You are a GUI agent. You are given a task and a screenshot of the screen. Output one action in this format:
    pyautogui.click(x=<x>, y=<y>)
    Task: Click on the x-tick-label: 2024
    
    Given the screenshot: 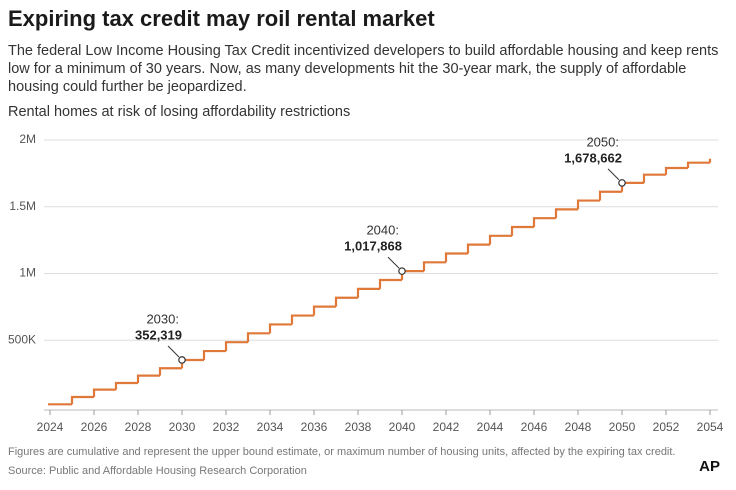 What is the action you would take?
    pyautogui.click(x=50, y=427)
    